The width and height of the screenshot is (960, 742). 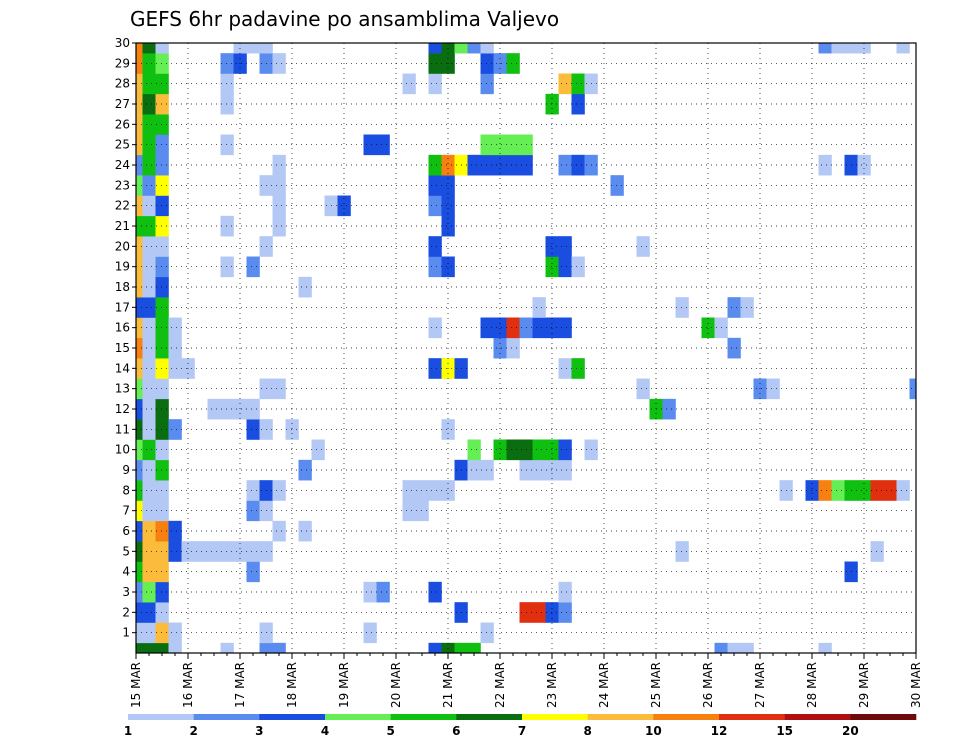 I want to click on y-tick-label: 28, so click(x=122, y=84).